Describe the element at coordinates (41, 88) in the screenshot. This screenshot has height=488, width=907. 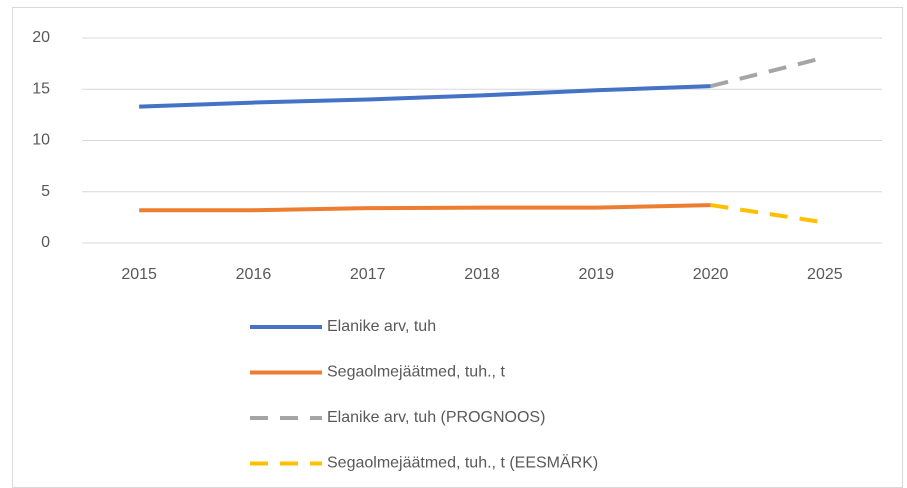
I see `y-tick-label: 15` at that location.